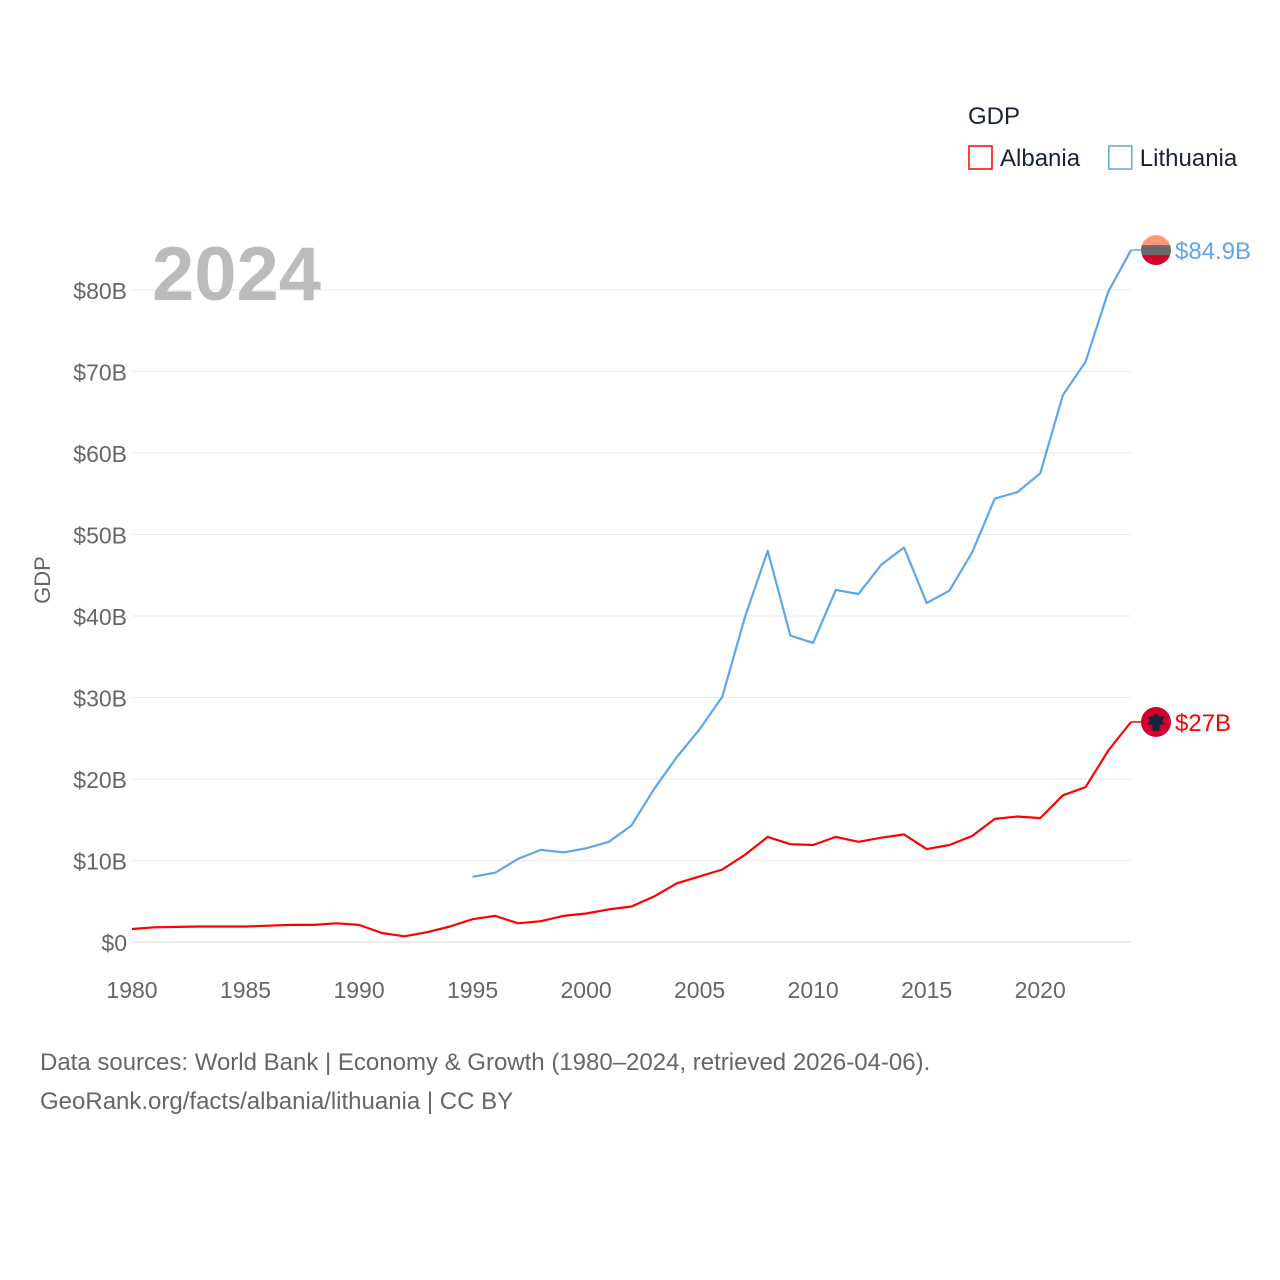 The height and width of the screenshot is (1280, 1280). What do you see at coordinates (100, 780) in the screenshot?
I see `y-tick-label: $20B` at bounding box center [100, 780].